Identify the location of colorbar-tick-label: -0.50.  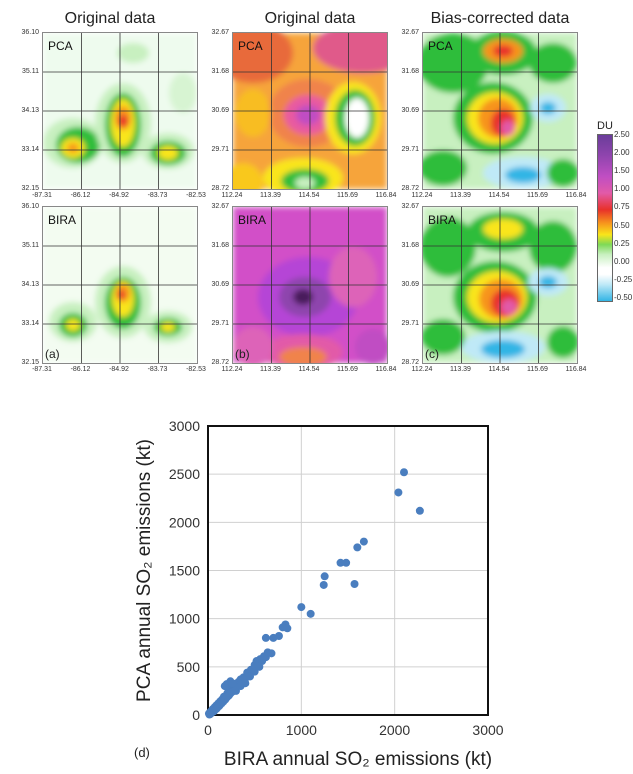
(623, 297).